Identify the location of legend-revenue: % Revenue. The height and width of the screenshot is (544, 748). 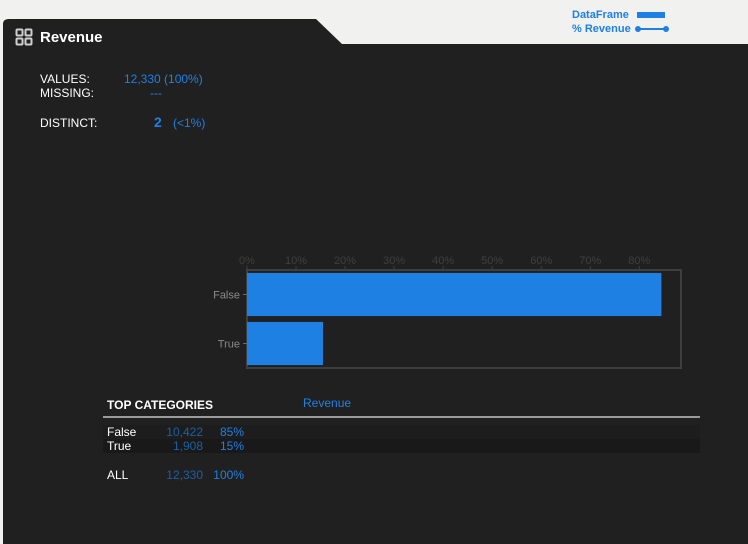
(620, 29).